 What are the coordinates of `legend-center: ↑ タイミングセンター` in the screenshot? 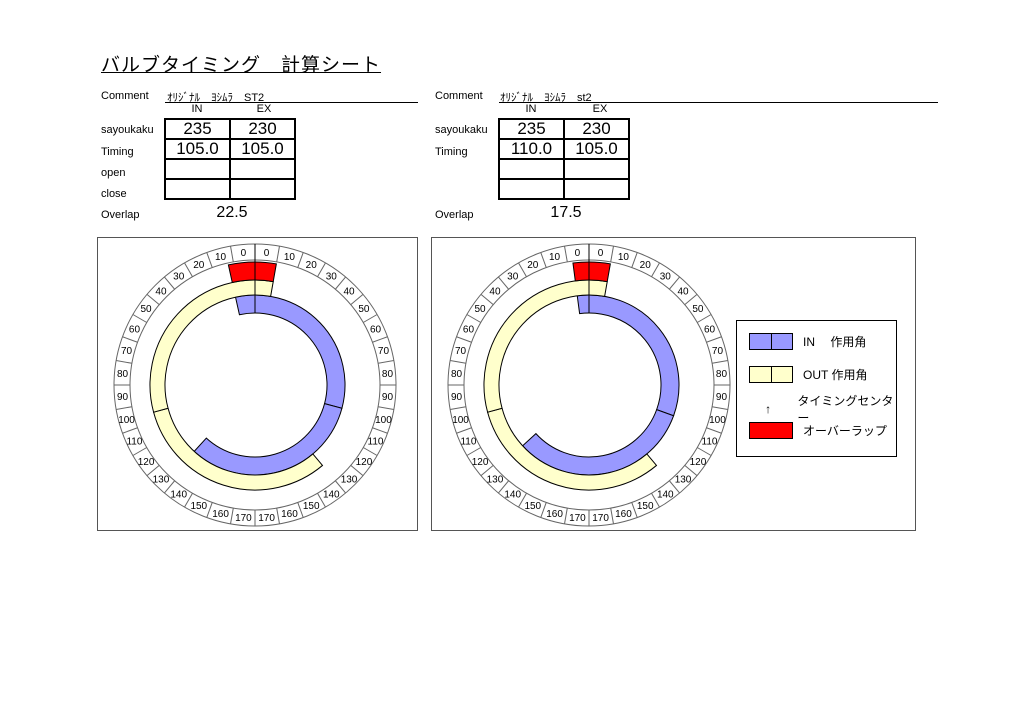 It's located at (822, 409).